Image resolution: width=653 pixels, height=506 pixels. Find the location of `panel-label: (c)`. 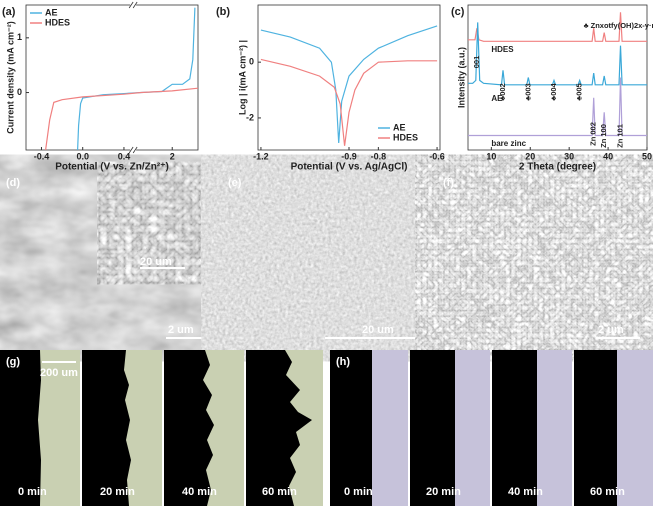

panel-label: (c) is located at coordinates (458, 12).